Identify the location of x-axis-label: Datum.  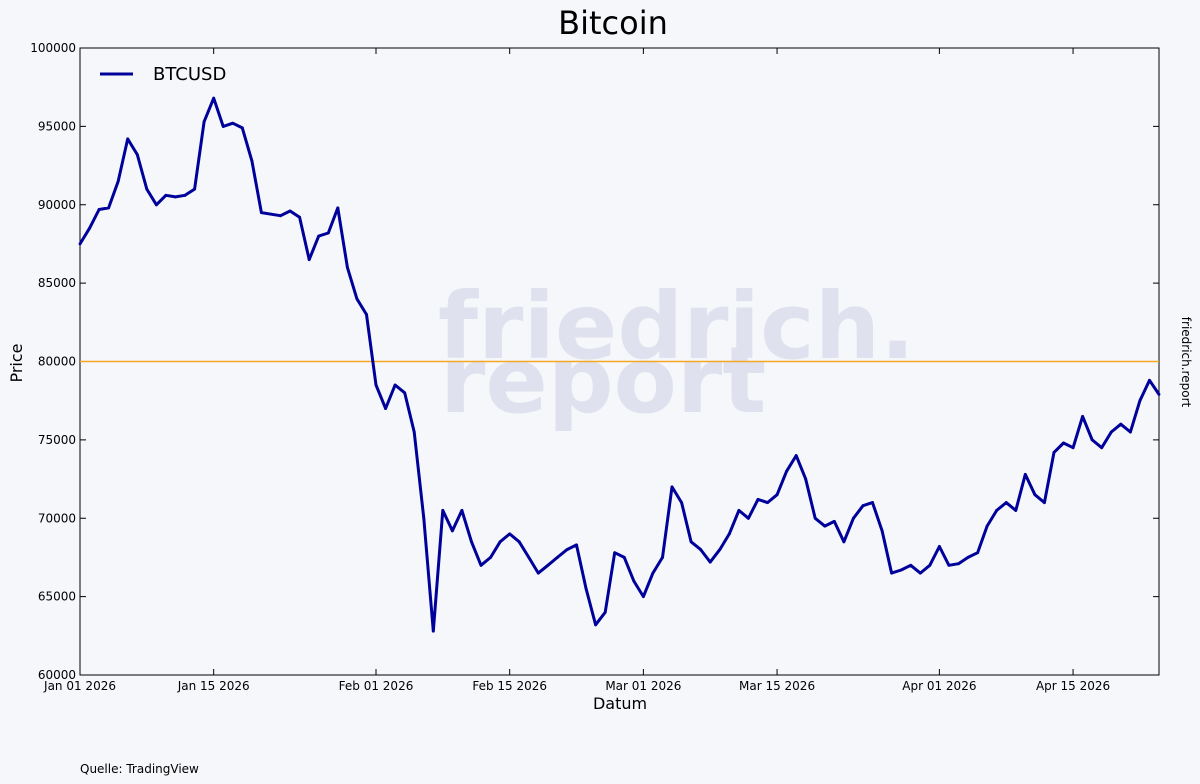
(620, 703).